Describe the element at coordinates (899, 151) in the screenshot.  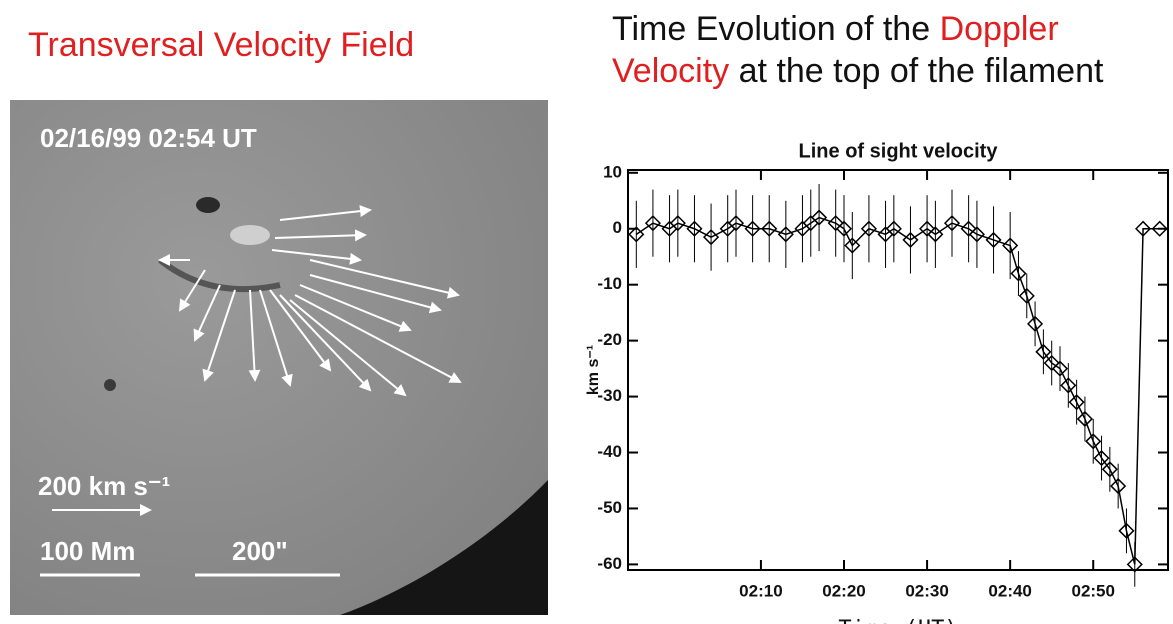
I see `chart-title: Line of sight velocity` at that location.